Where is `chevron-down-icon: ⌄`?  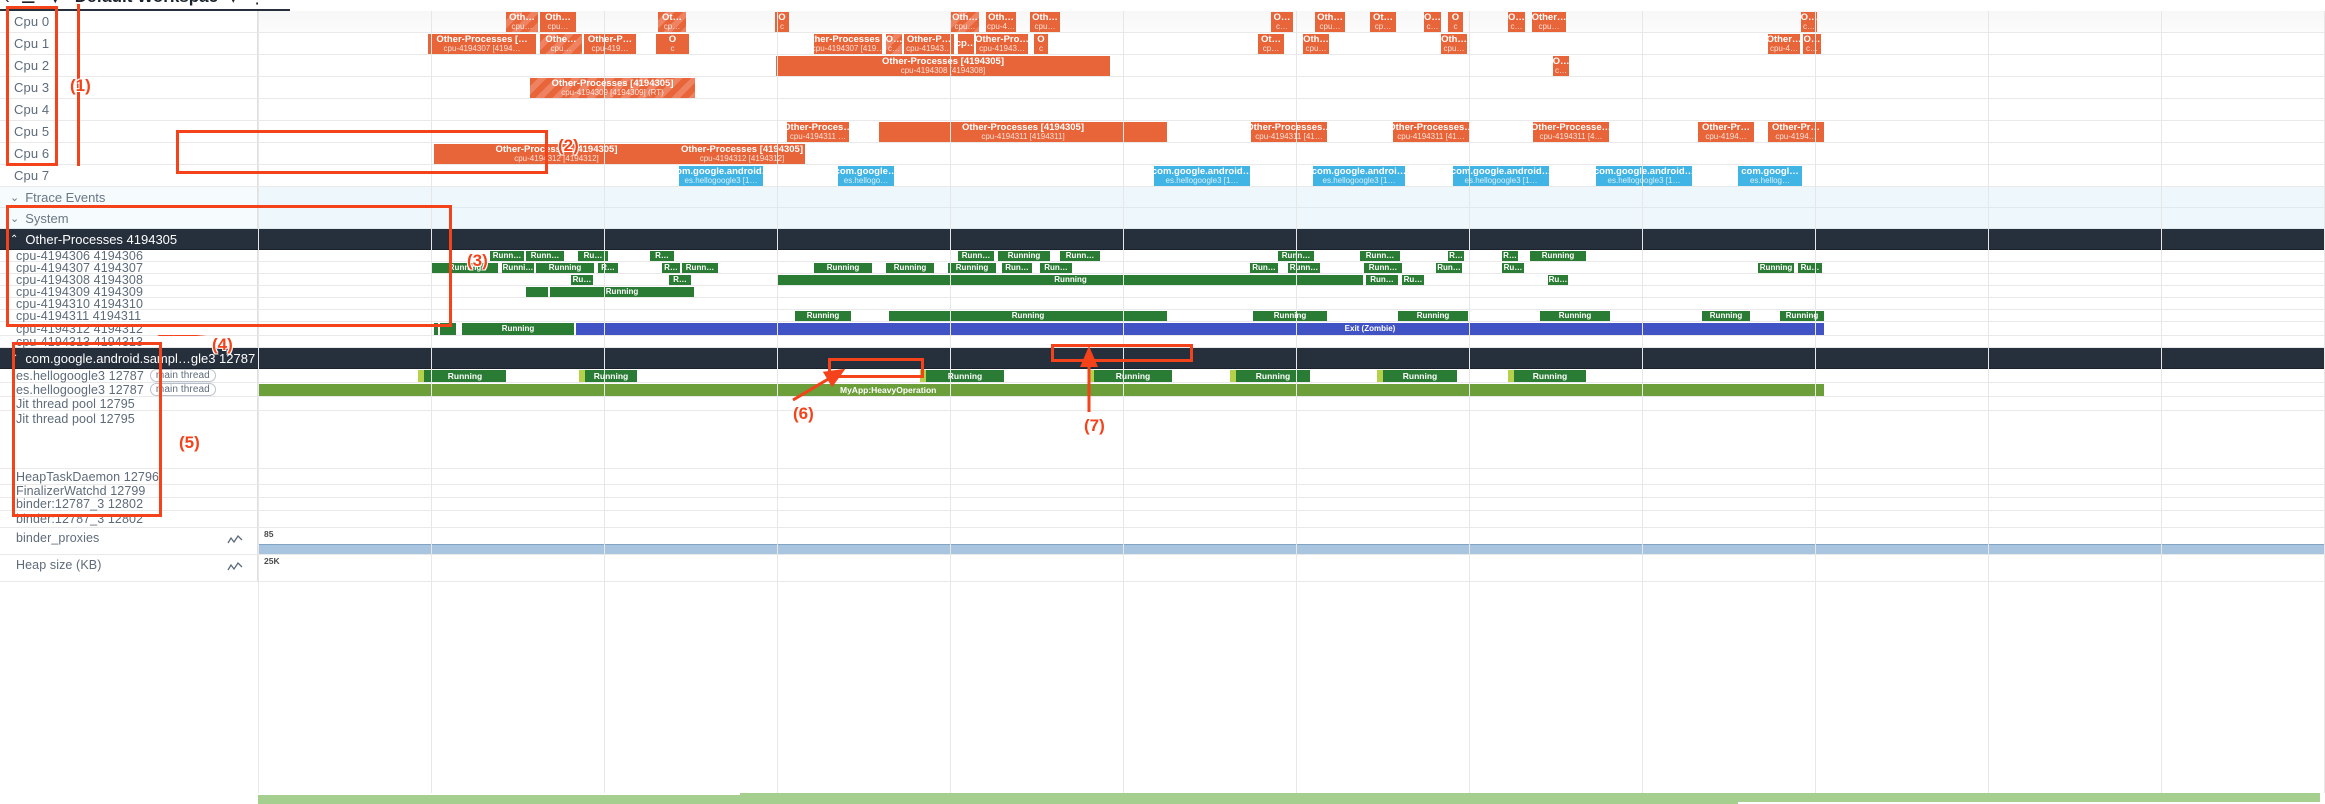 chevron-down-icon: ⌄ is located at coordinates (15, 218).